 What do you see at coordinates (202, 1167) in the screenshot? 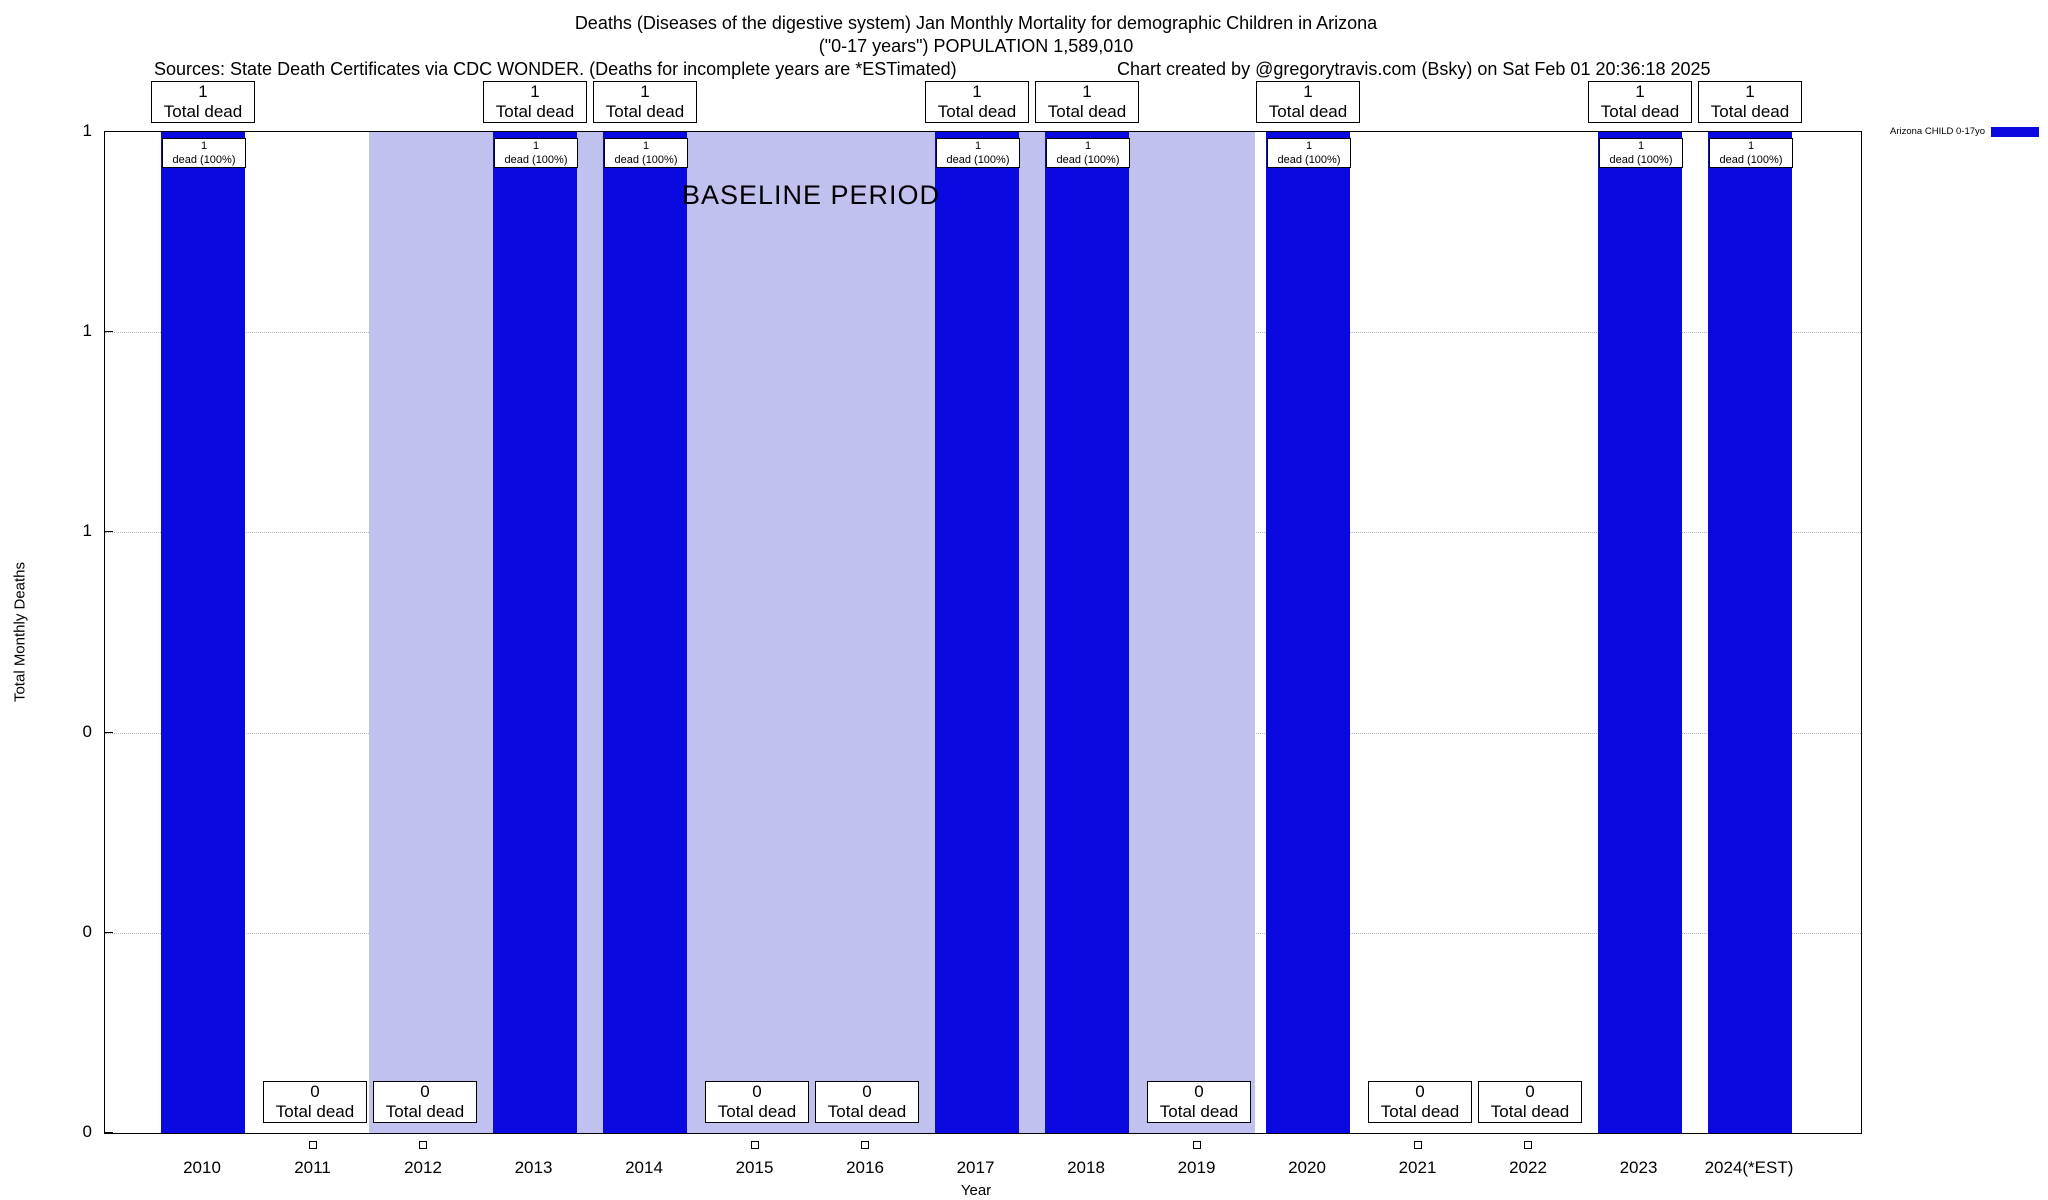
I see `x-tick-label: 2010` at bounding box center [202, 1167].